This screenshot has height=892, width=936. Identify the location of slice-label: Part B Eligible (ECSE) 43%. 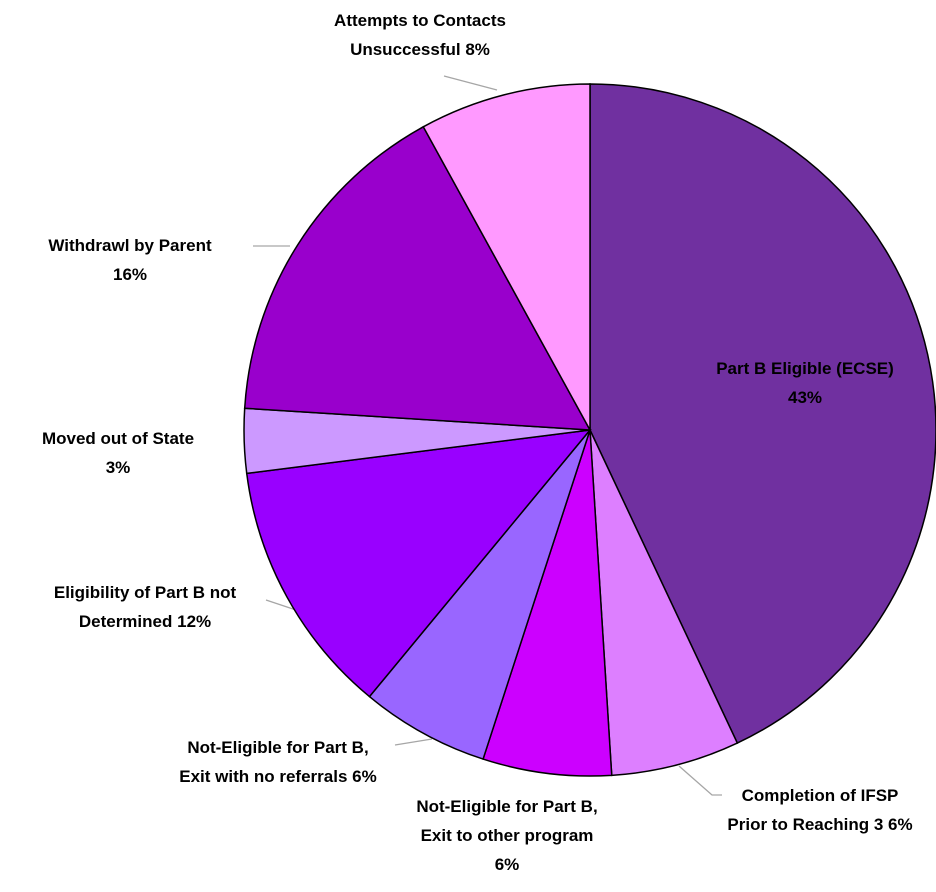
(805, 383).